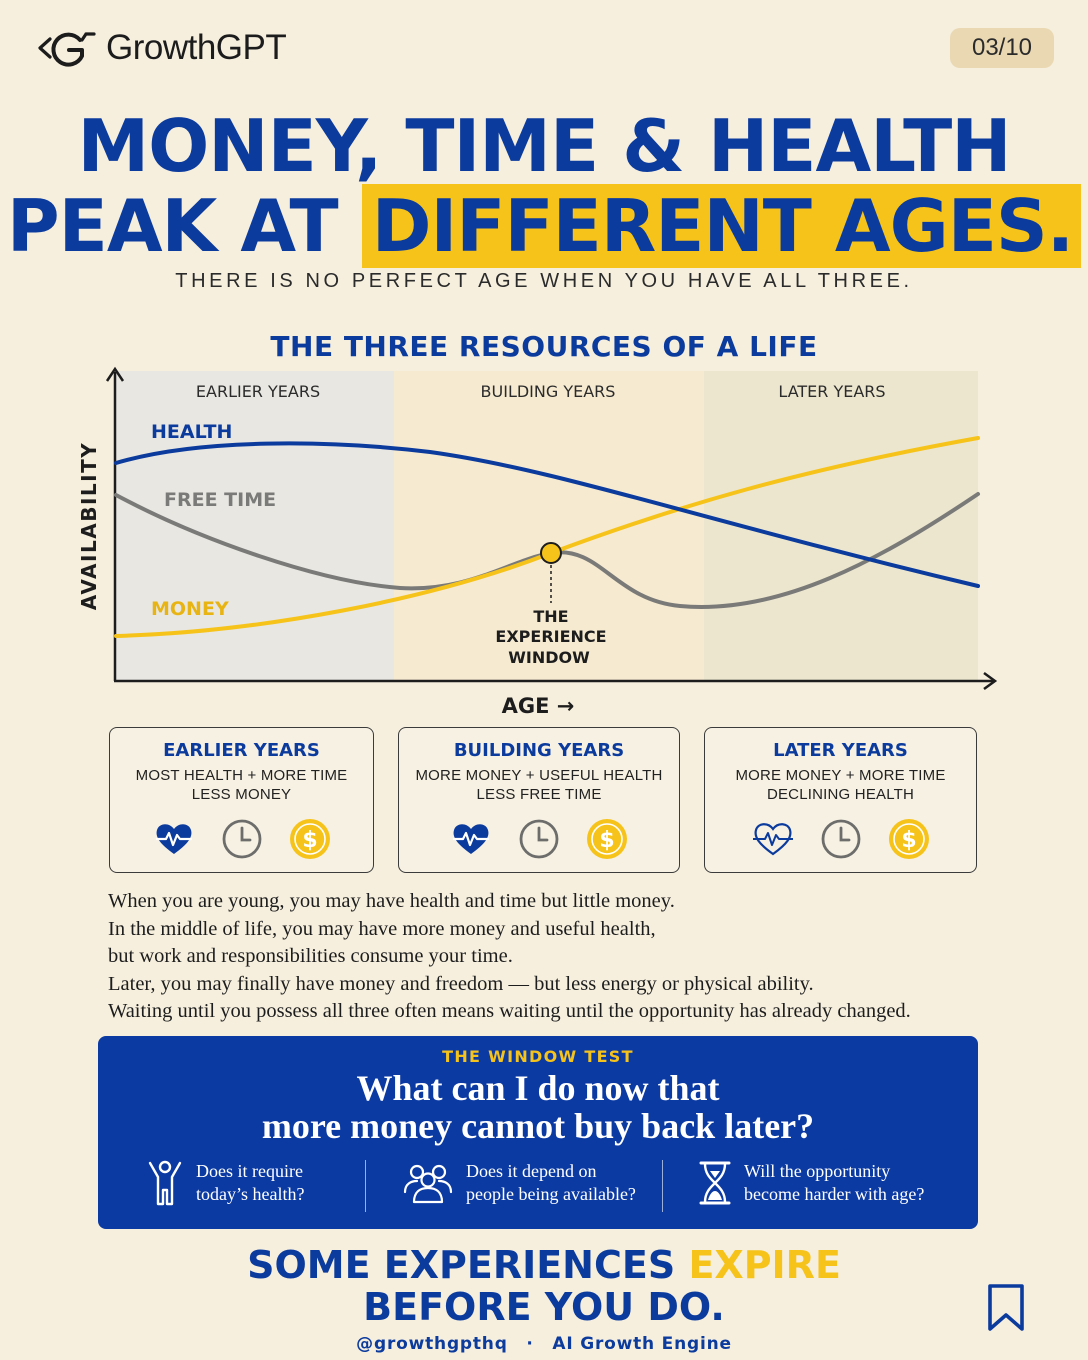 This screenshot has height=1360, width=1088. I want to click on window-question-health: Does it require today’s health?, so click(225, 1184).